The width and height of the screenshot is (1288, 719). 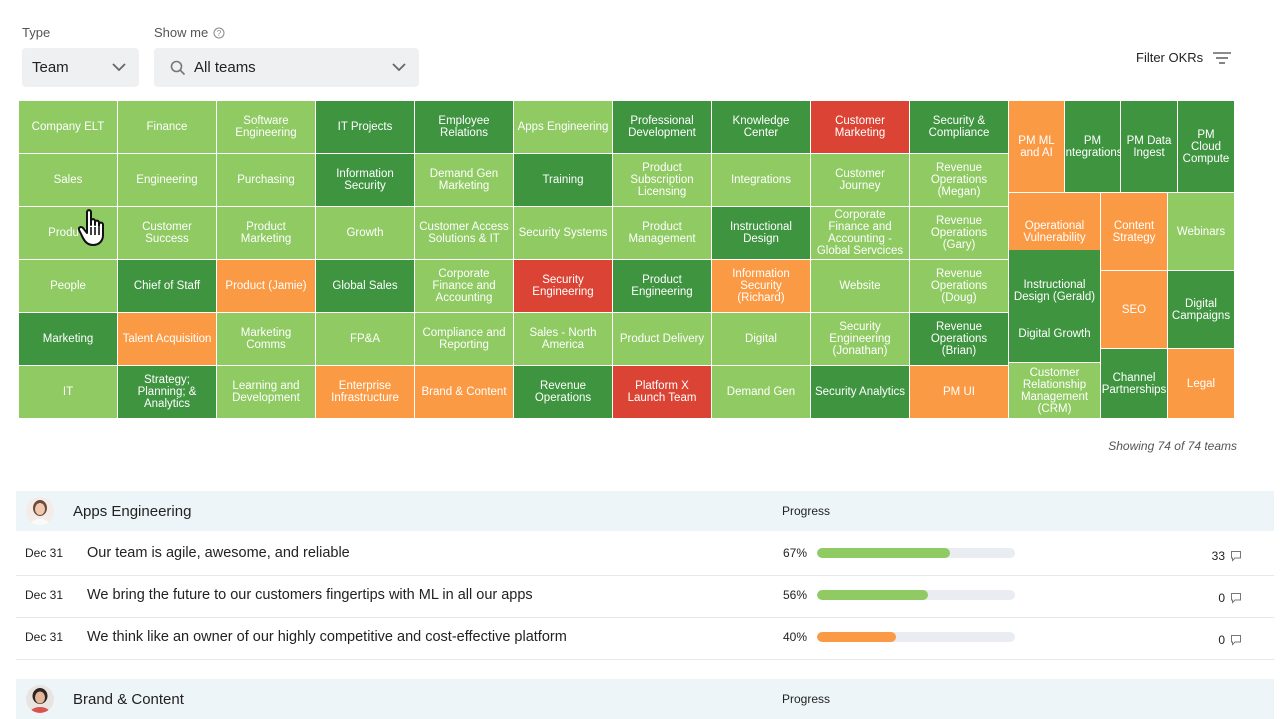 What do you see at coordinates (959, 127) in the screenshot?
I see `team-tile: Security & Compliance` at bounding box center [959, 127].